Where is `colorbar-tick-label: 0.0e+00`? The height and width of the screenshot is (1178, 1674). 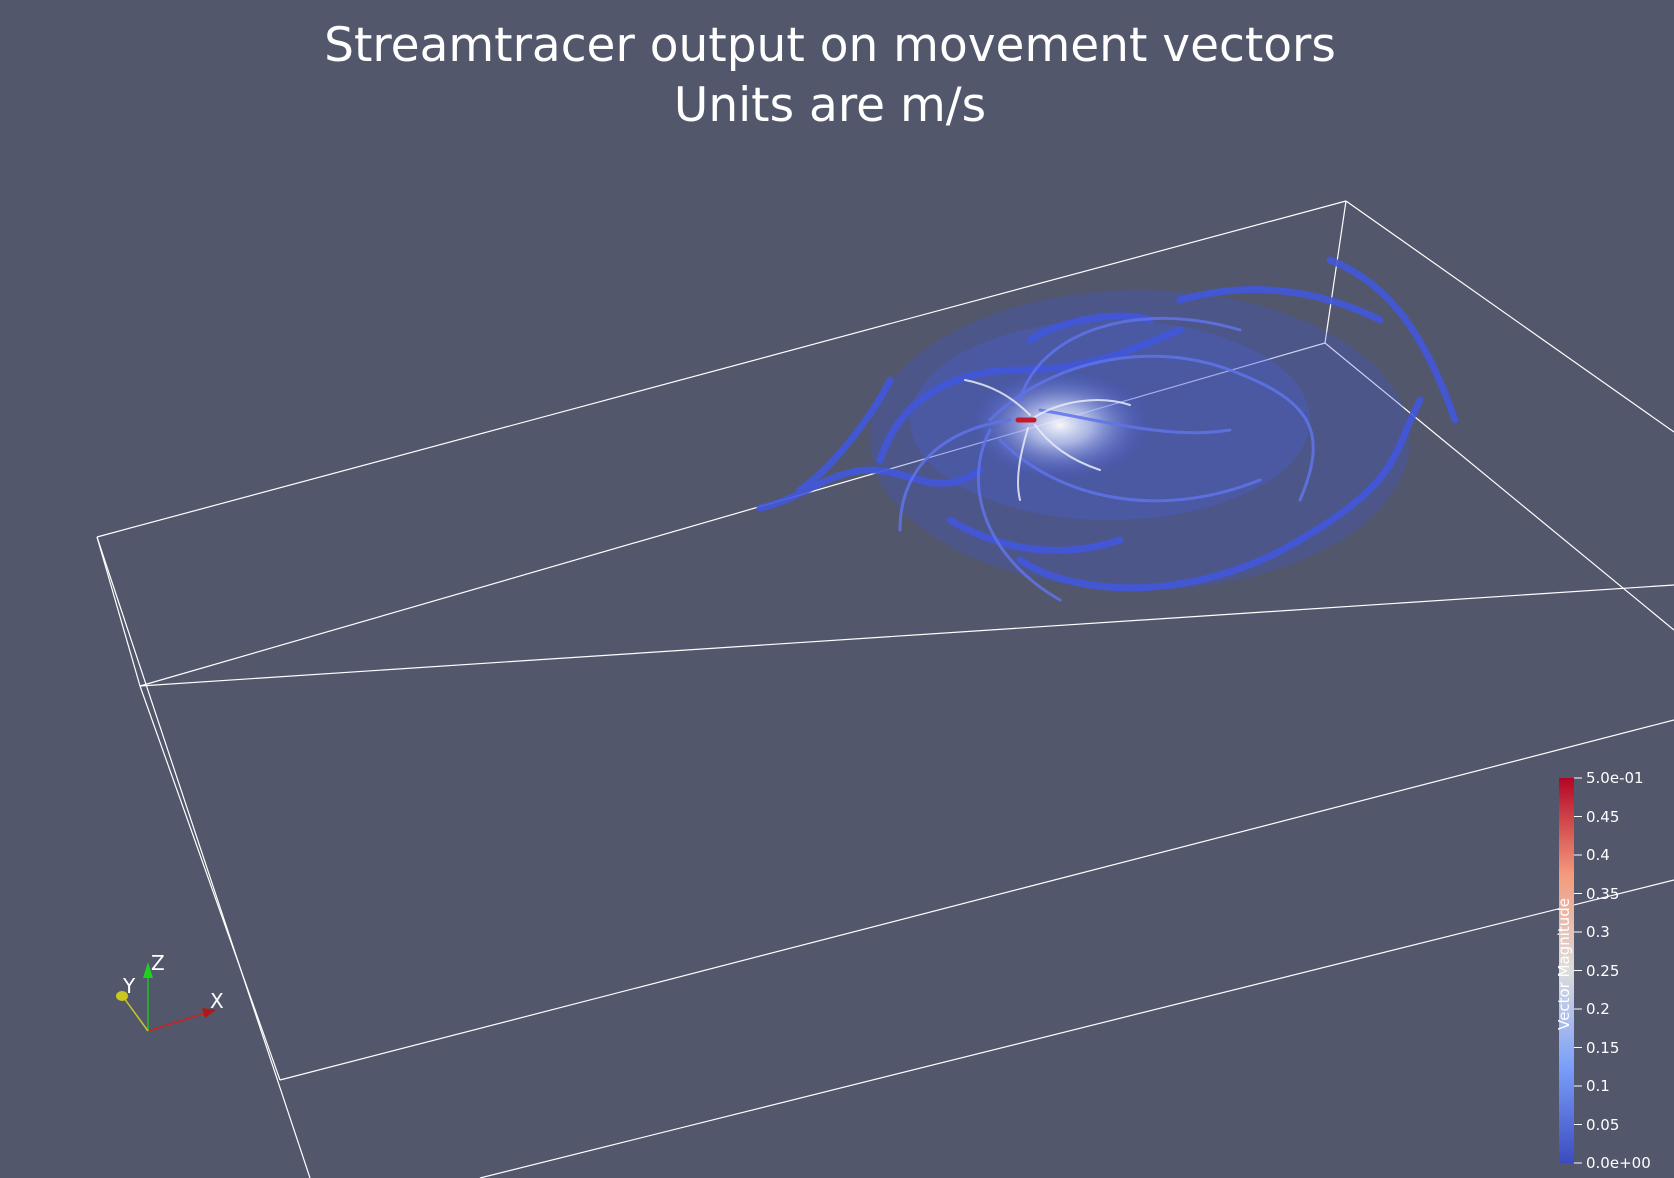 colorbar-tick-label: 0.0e+00 is located at coordinates (1618, 1163).